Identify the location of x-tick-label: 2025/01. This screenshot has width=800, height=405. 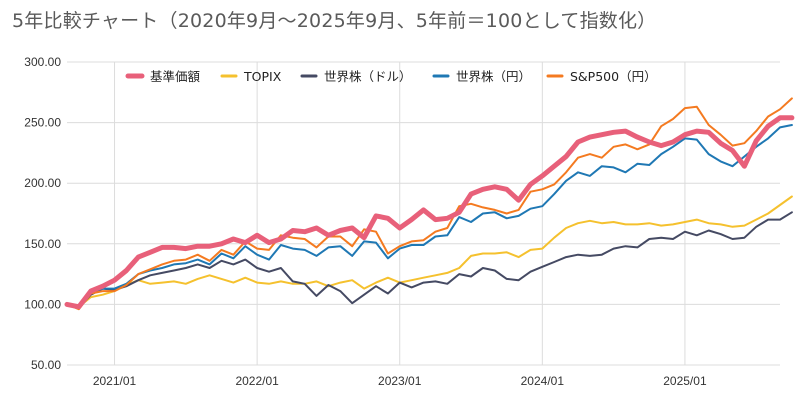
(685, 381).